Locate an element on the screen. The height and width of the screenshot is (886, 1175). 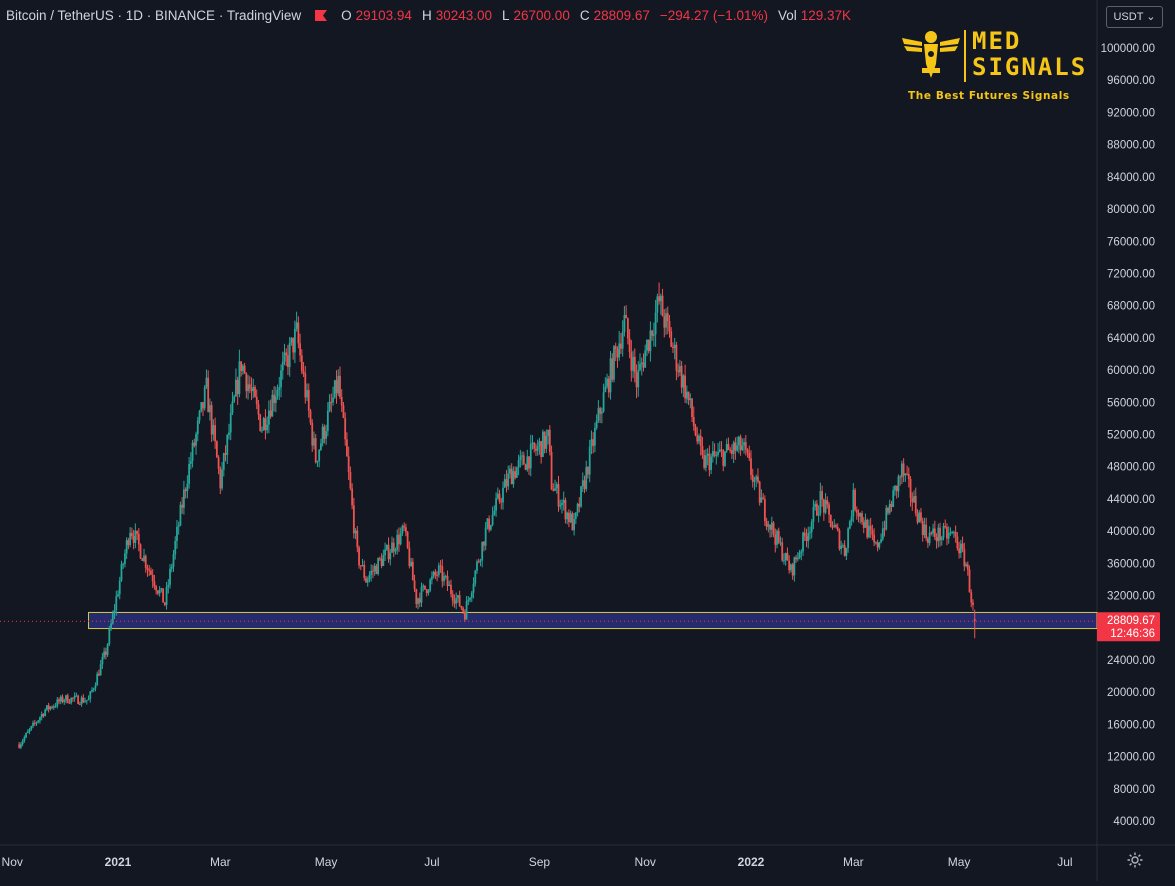
time-tick-label: Nov is located at coordinates (12, 862).